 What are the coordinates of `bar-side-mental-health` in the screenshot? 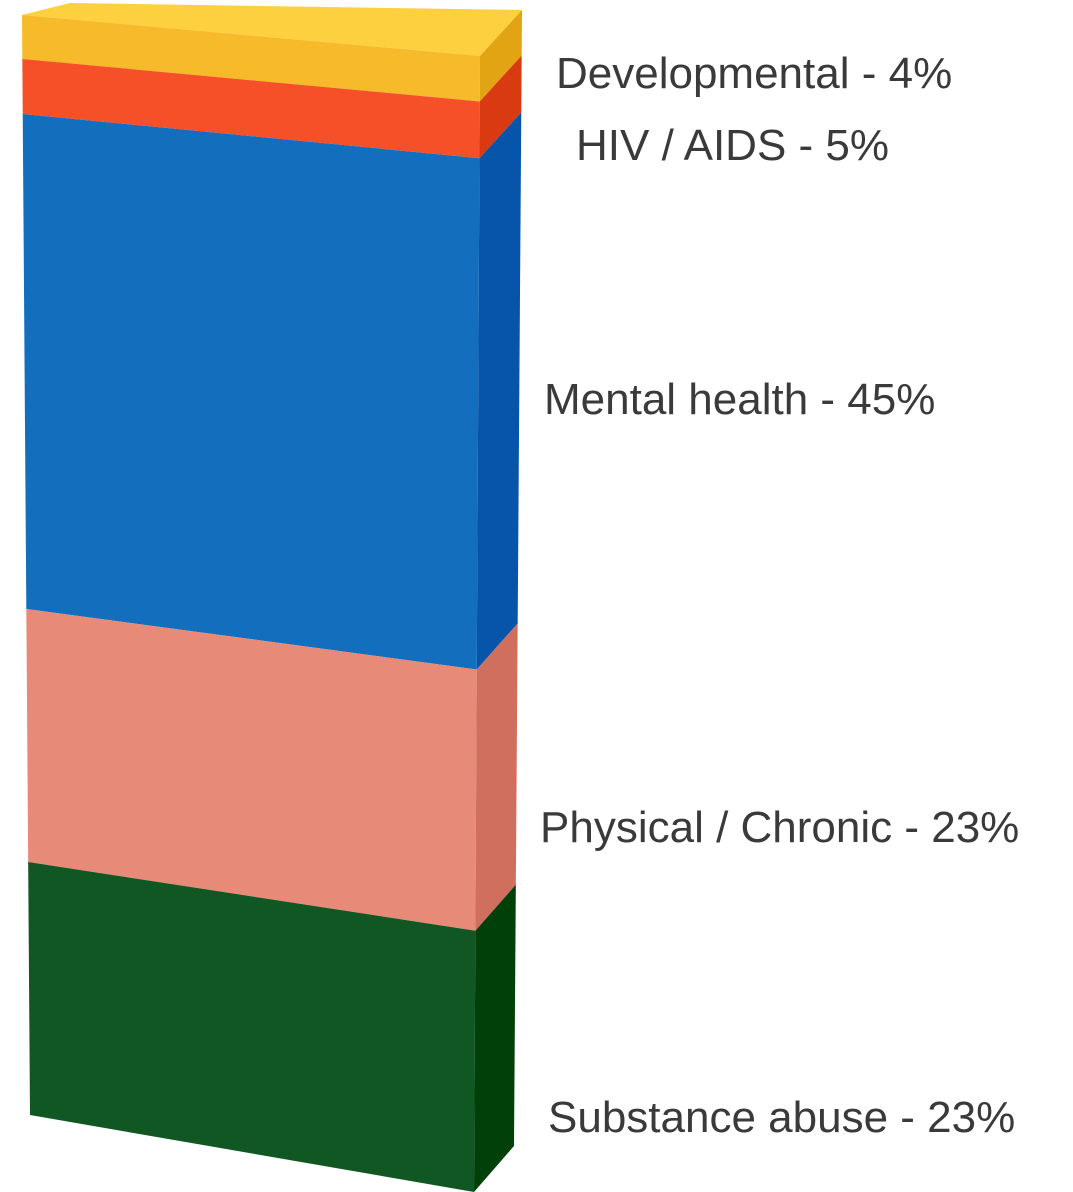 It's located at (499, 391).